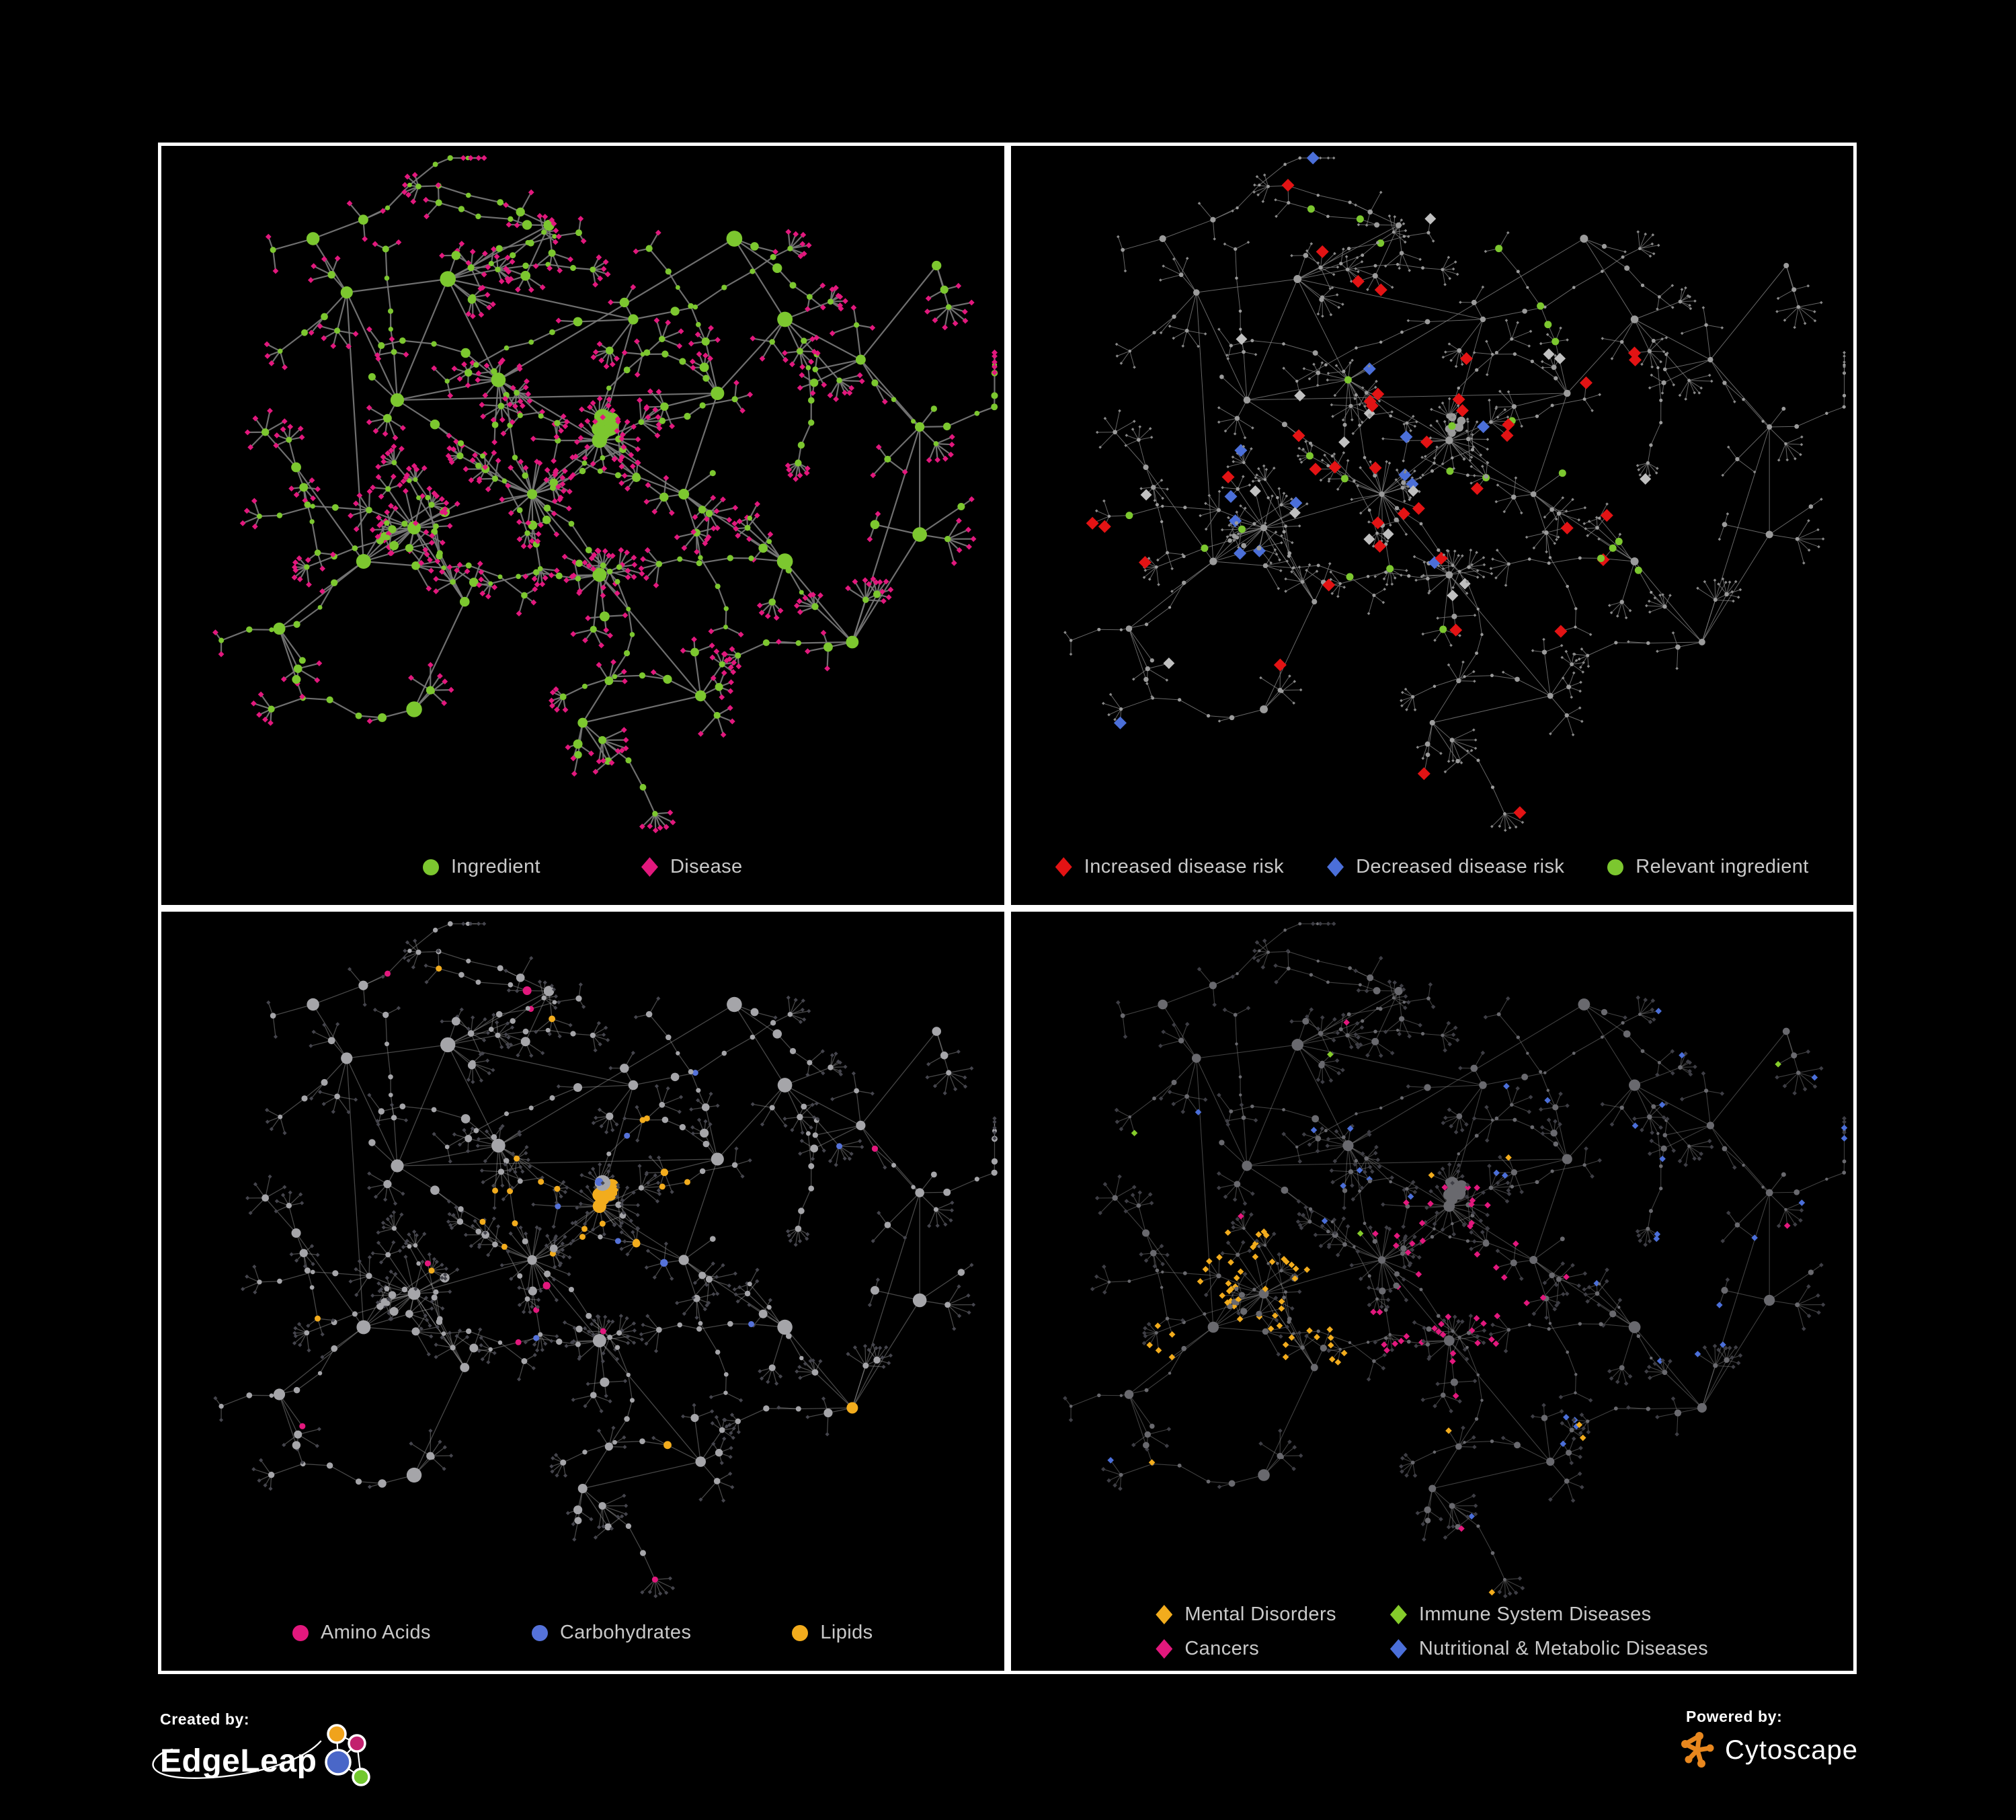 This screenshot has height=1820, width=2016. I want to click on legend-item-lipids: Lipids, so click(832, 1633).